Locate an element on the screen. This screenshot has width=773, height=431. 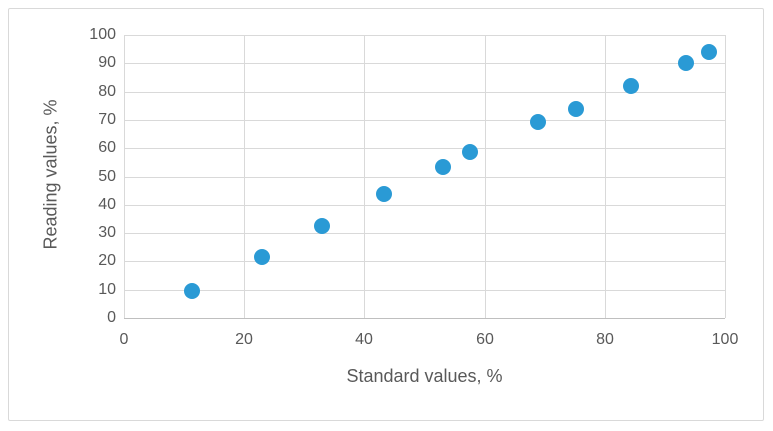
y-tick-label: 30 is located at coordinates (107, 232).